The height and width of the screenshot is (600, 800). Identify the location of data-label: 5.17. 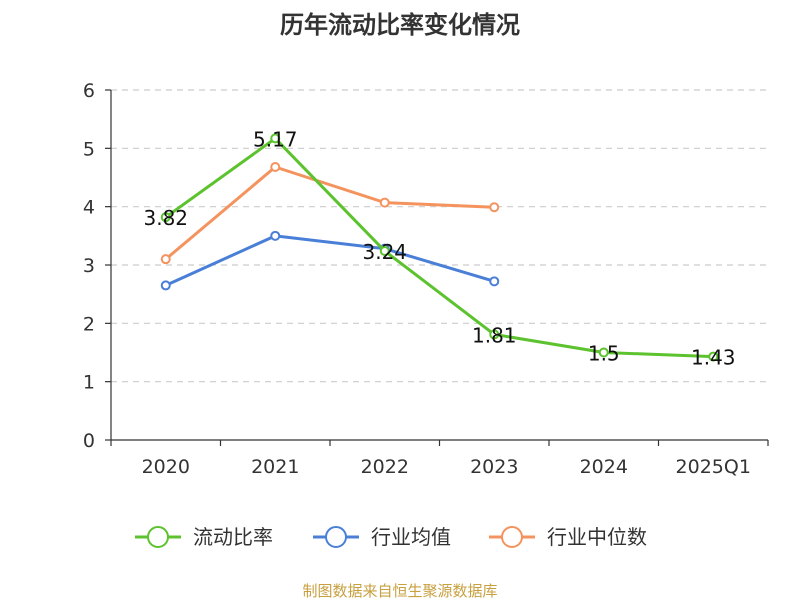
(275, 139).